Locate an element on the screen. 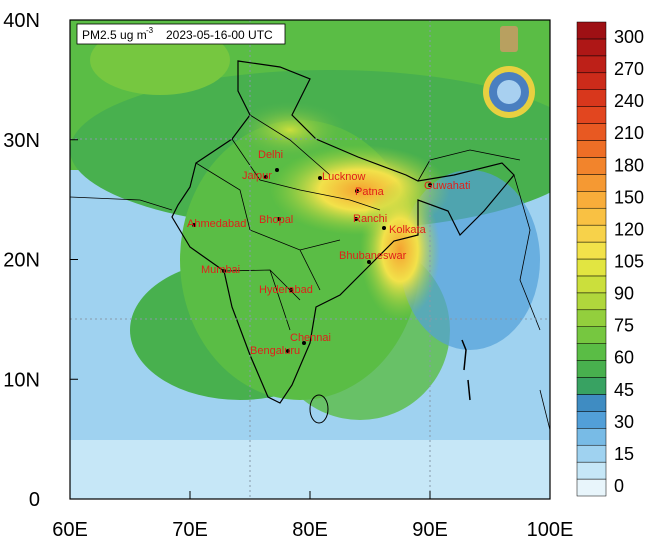 This screenshot has height=549, width=649. lat-label: 20N is located at coordinates (21, 261).